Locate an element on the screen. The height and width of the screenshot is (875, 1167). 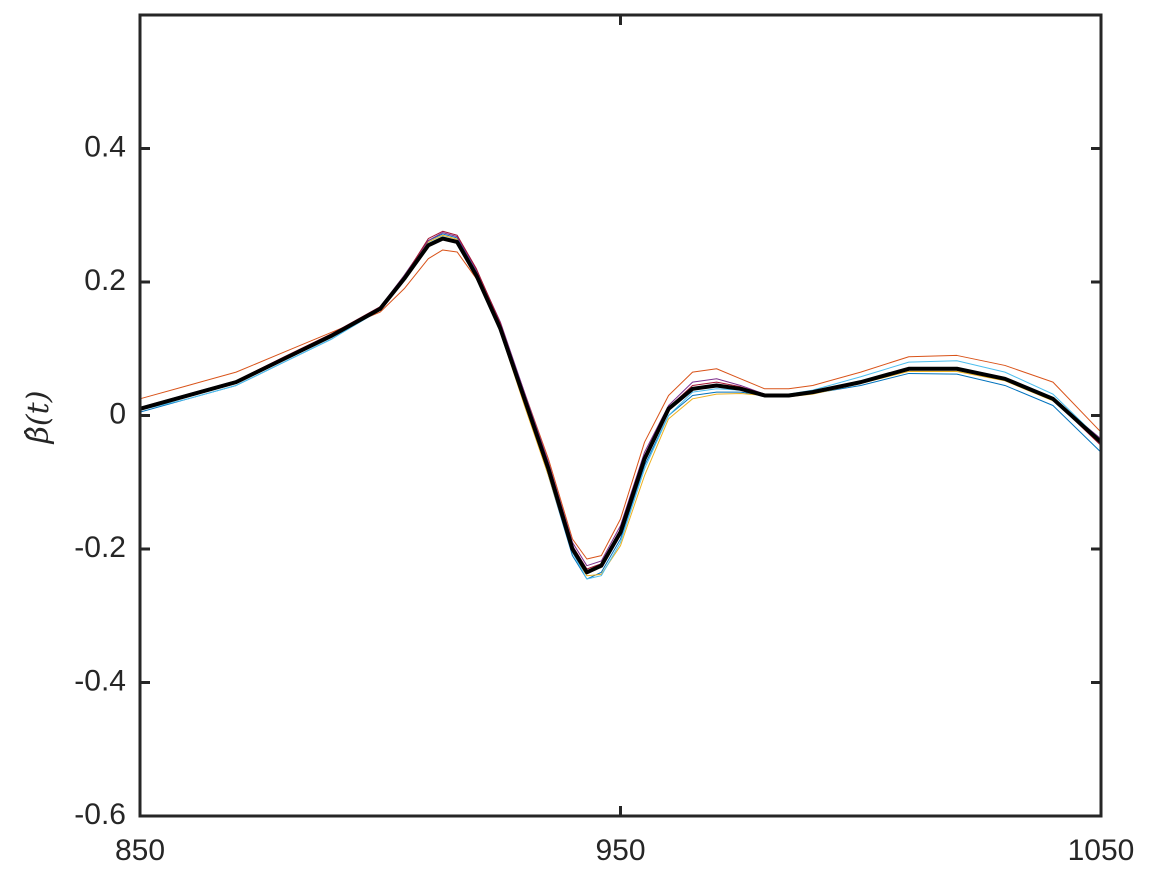
y-axis-label: β̂(t) is located at coordinates (38, 418).